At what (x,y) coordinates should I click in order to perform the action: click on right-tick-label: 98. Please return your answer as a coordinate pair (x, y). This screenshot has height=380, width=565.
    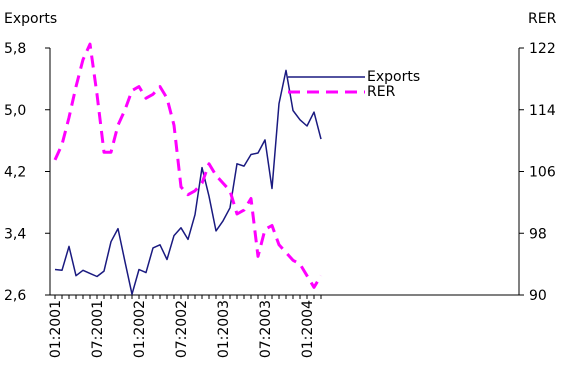
    Looking at the image, I should click on (538, 234).